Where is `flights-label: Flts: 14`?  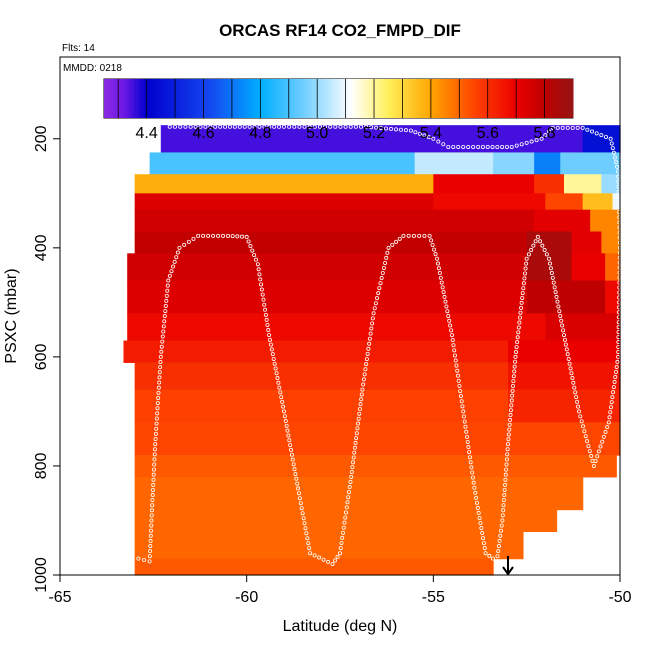 flights-label: Flts: 14 is located at coordinates (78, 48).